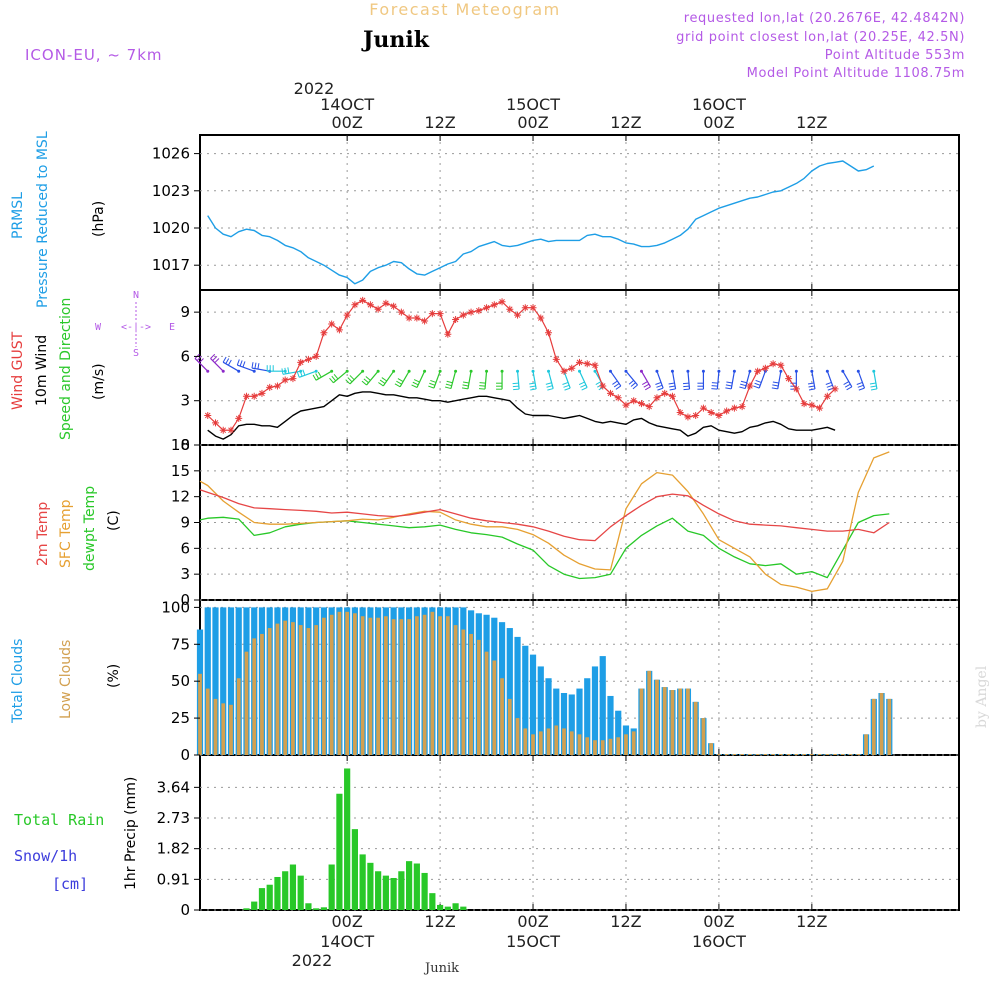  What do you see at coordinates (45, 856) in the screenshot?
I see `snow-label: Snow/1h` at bounding box center [45, 856].